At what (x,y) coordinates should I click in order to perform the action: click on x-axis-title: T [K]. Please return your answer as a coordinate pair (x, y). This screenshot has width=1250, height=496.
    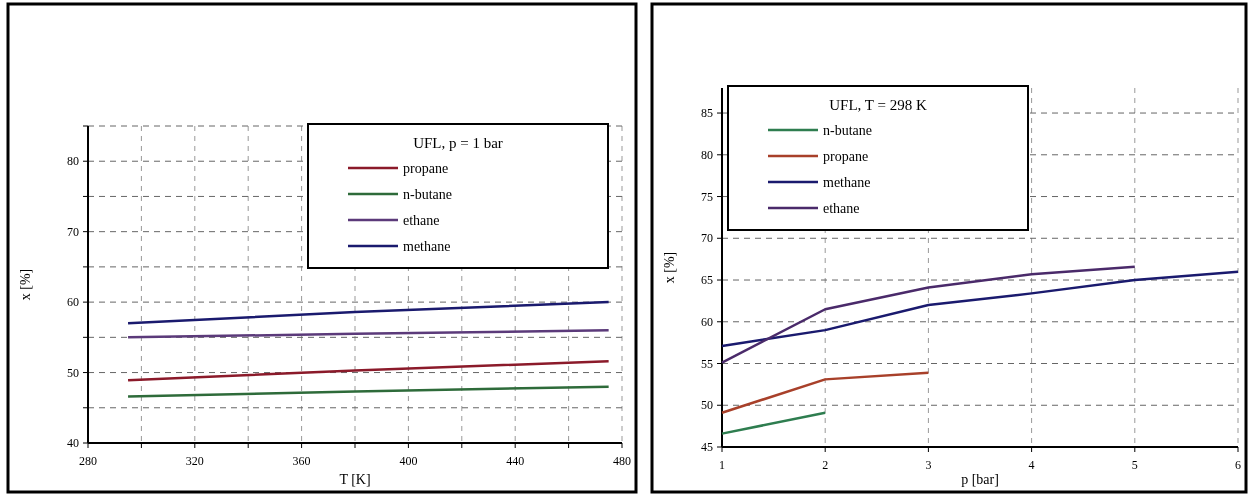
    Looking at the image, I should click on (355, 479).